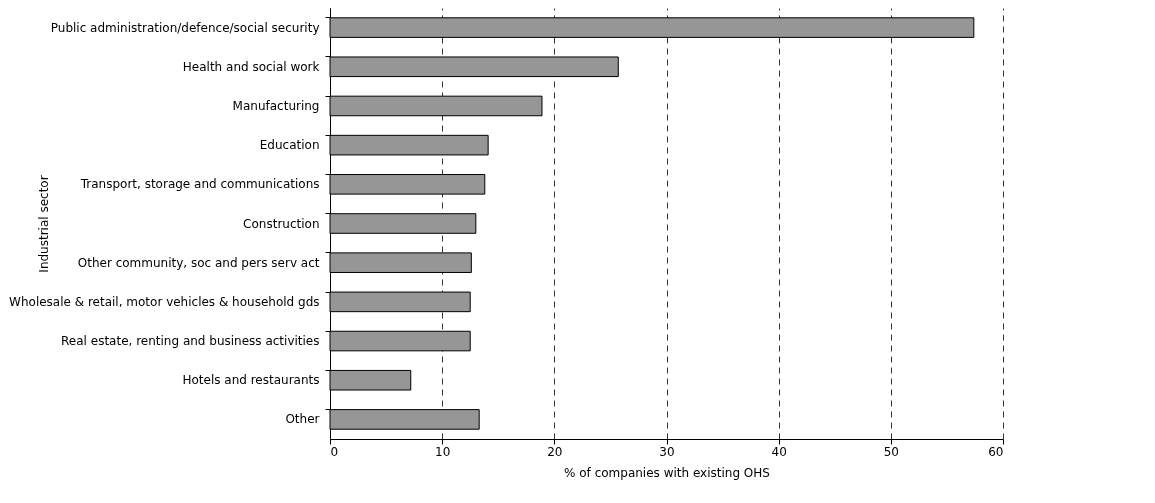  Describe the element at coordinates (251, 66) in the screenshot. I see `y-tick-label: Health and social work` at that location.